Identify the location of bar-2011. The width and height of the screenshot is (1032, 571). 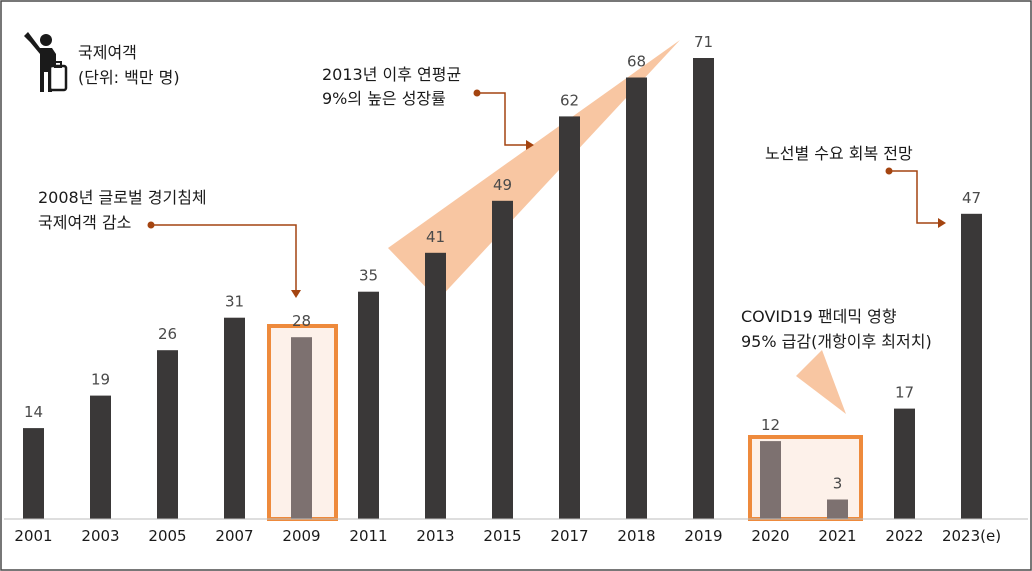
(368, 405).